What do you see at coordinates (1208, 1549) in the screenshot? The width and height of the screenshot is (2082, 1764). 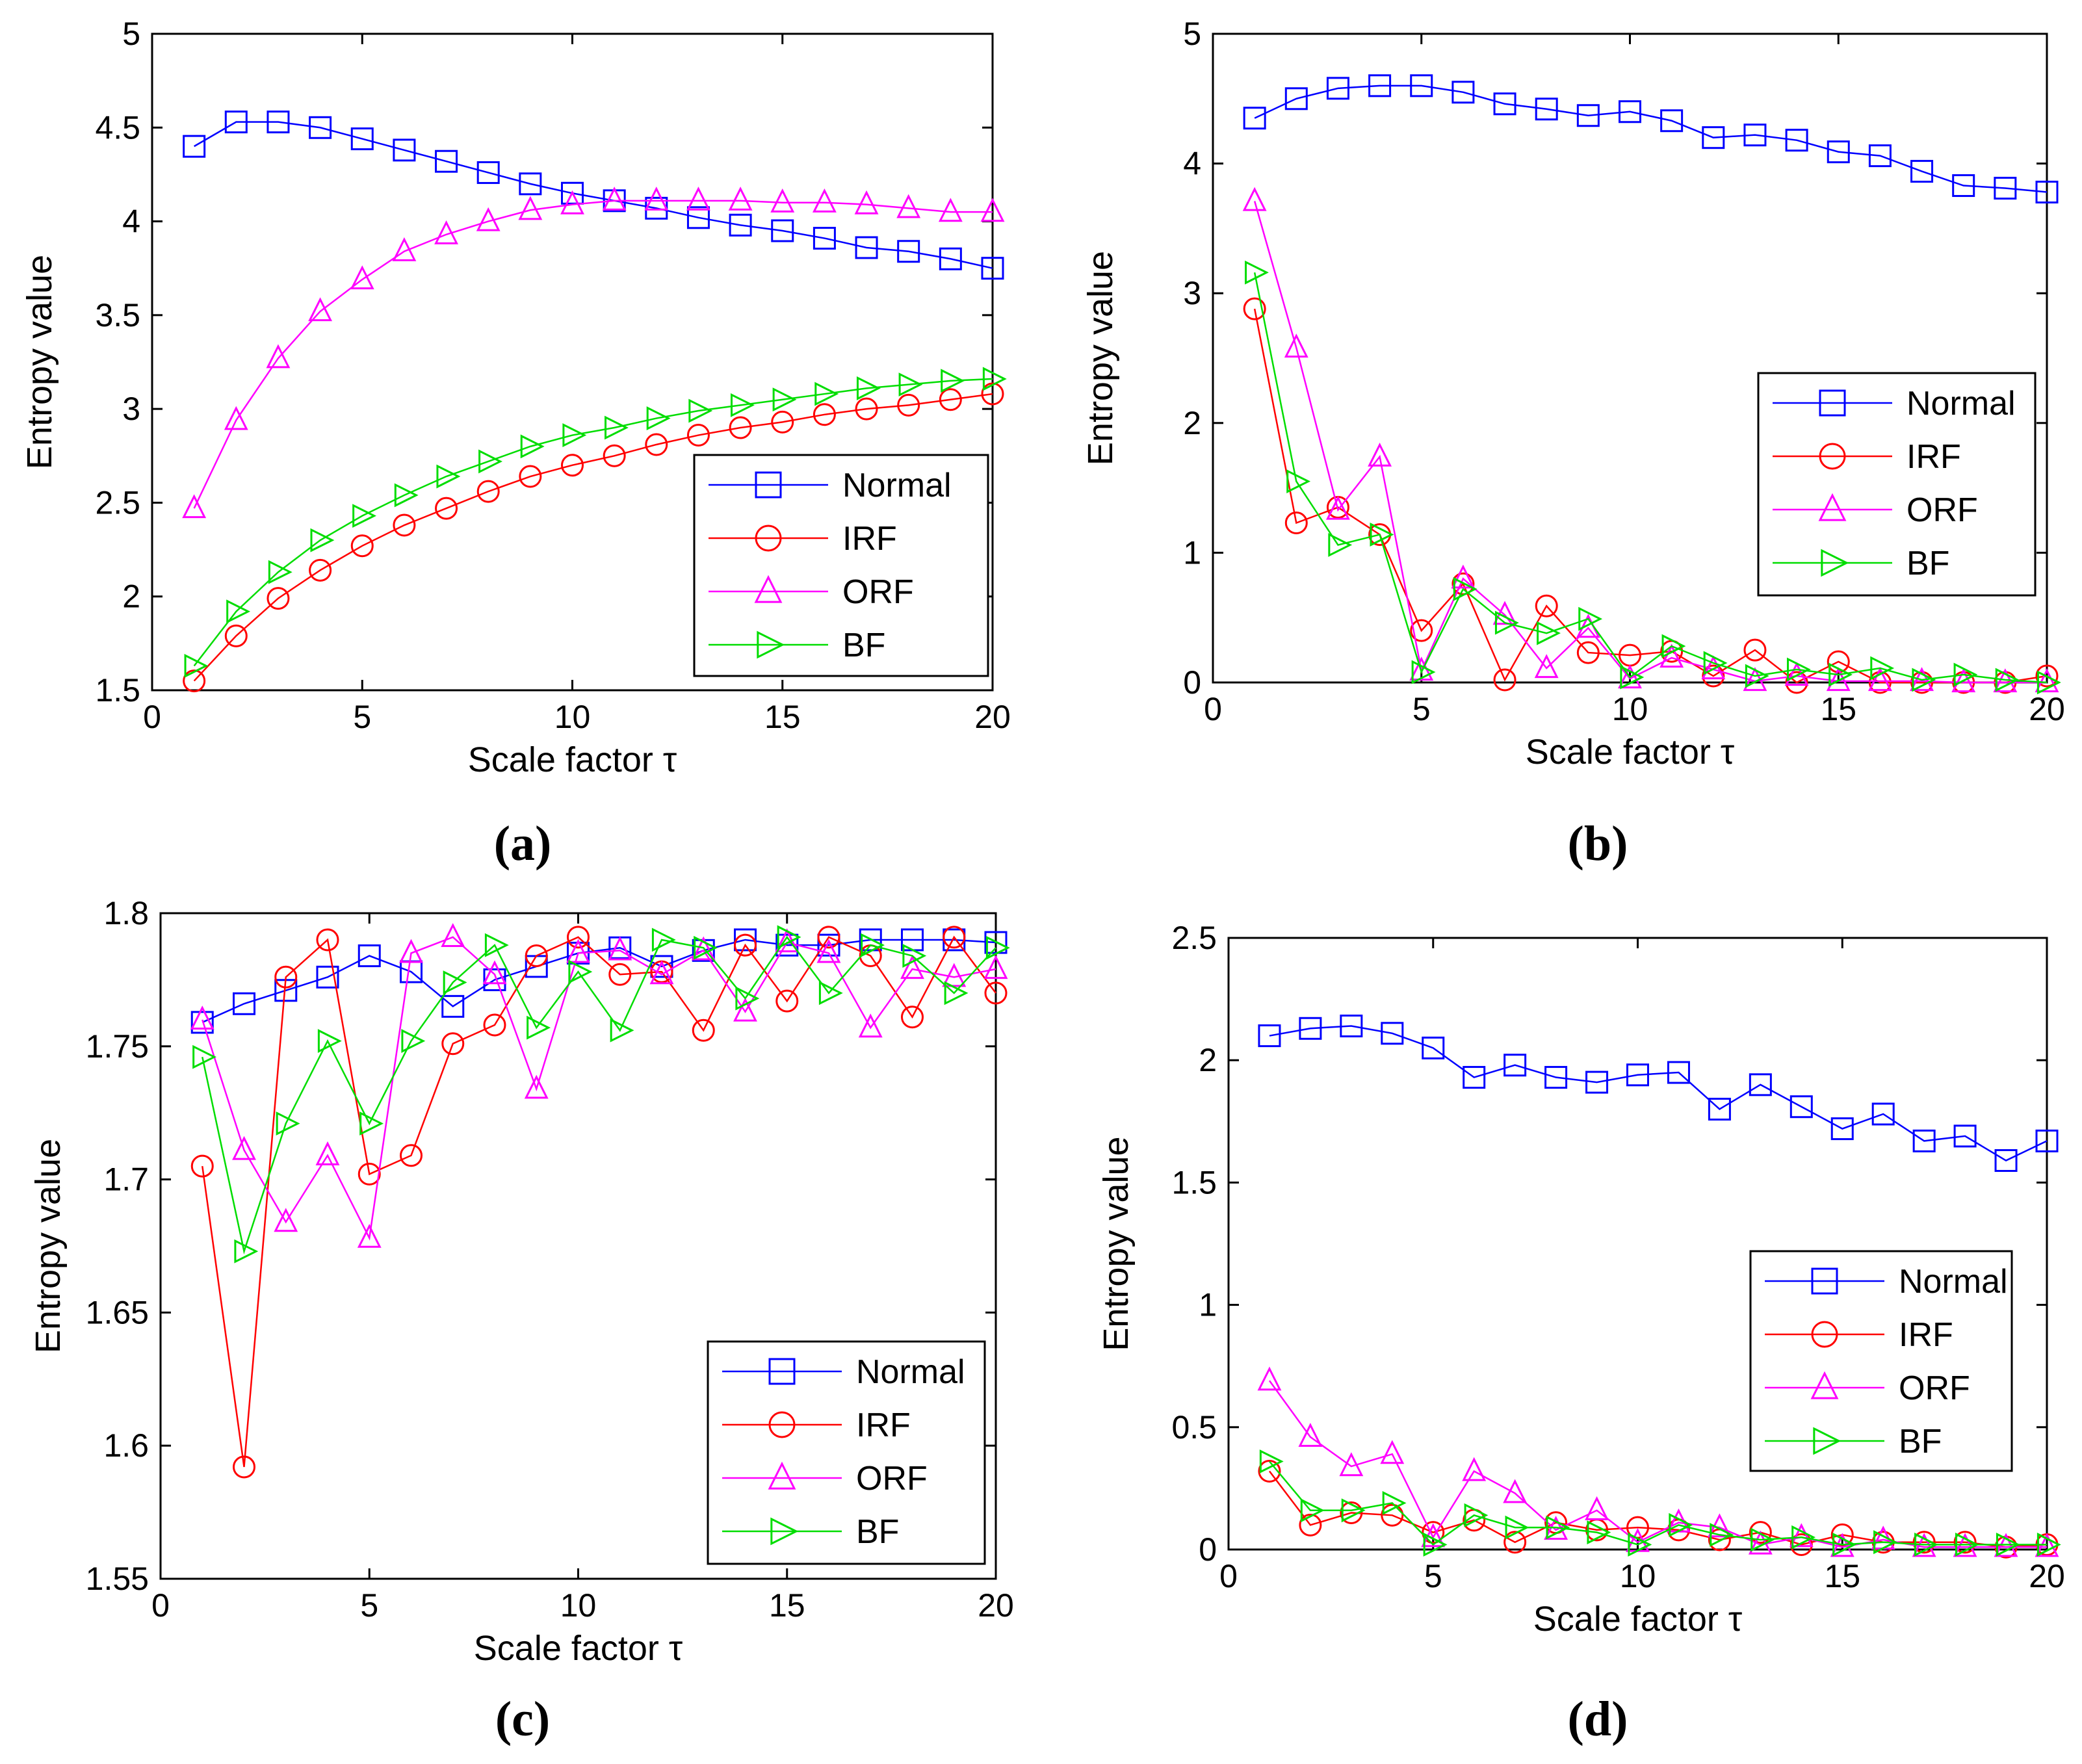 I see `chart-d-ytick-label-0: 0` at bounding box center [1208, 1549].